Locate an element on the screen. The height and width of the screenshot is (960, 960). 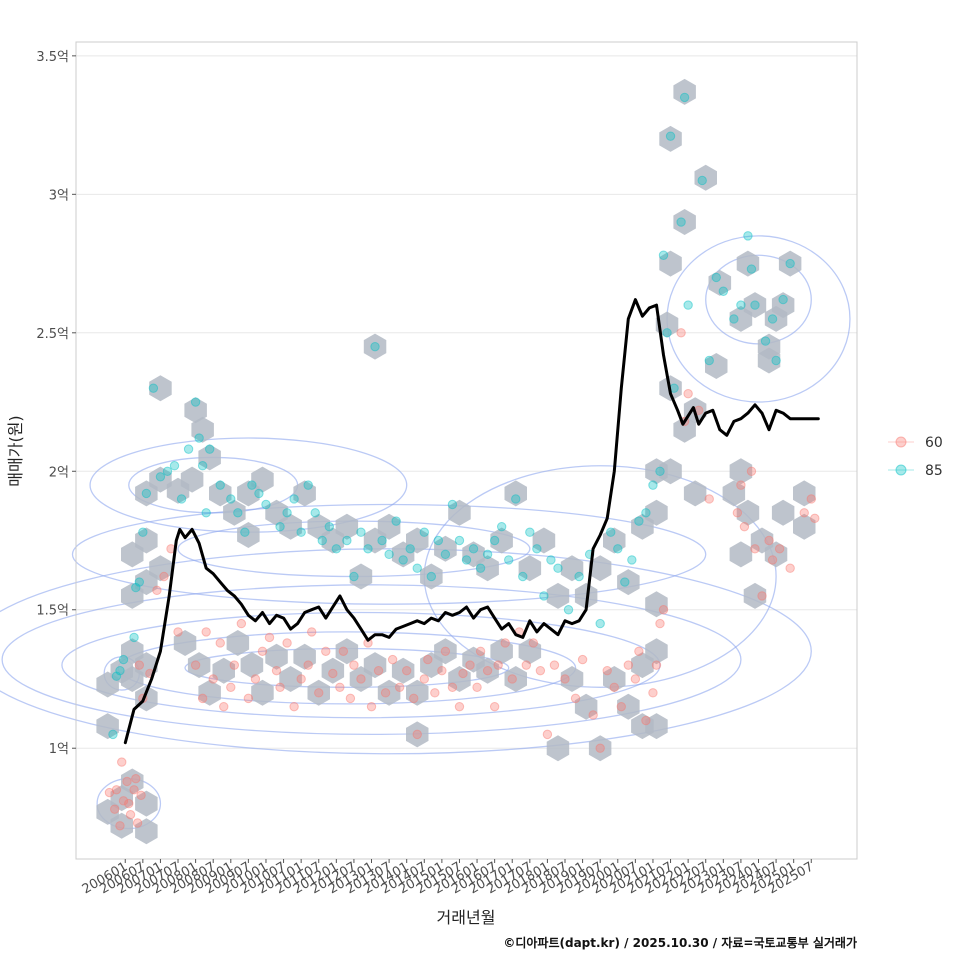
y-tick-label: 3.5억 is located at coordinates (52, 57).